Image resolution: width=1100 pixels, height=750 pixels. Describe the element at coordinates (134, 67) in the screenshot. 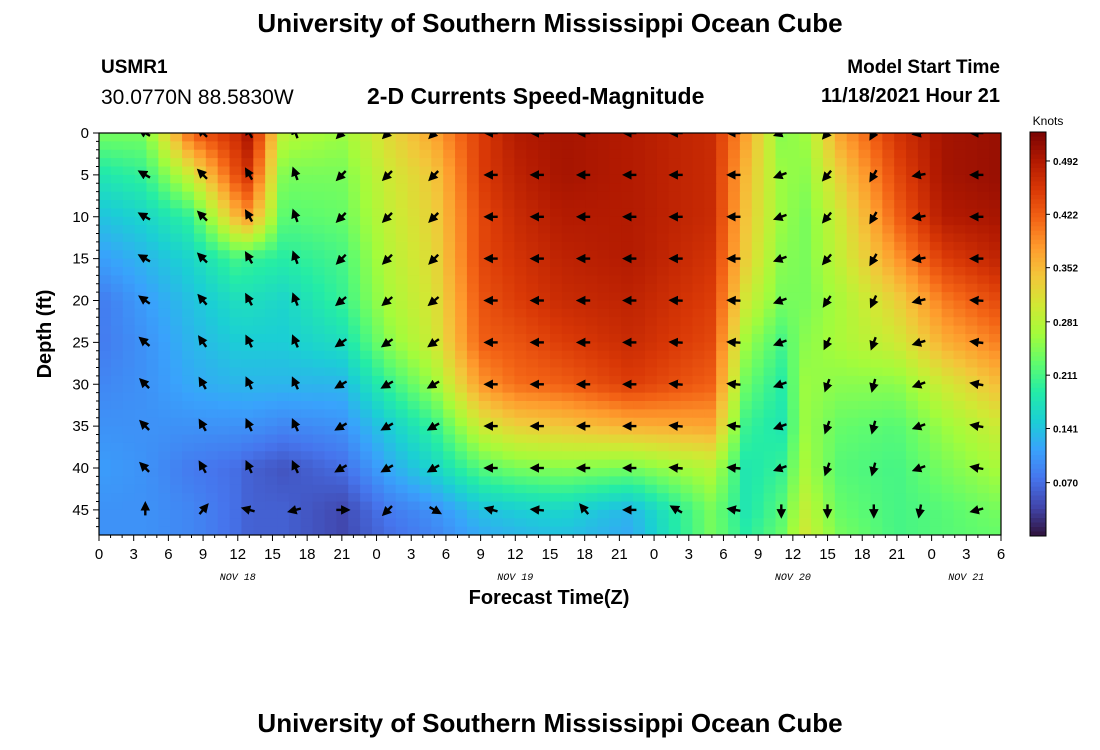

I see `station-id: USMR1` at that location.